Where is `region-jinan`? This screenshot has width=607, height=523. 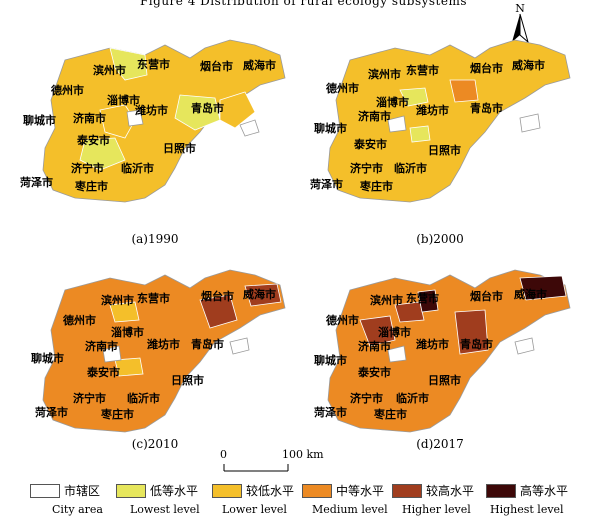 region-jinan is located at coordinates (377, 331).